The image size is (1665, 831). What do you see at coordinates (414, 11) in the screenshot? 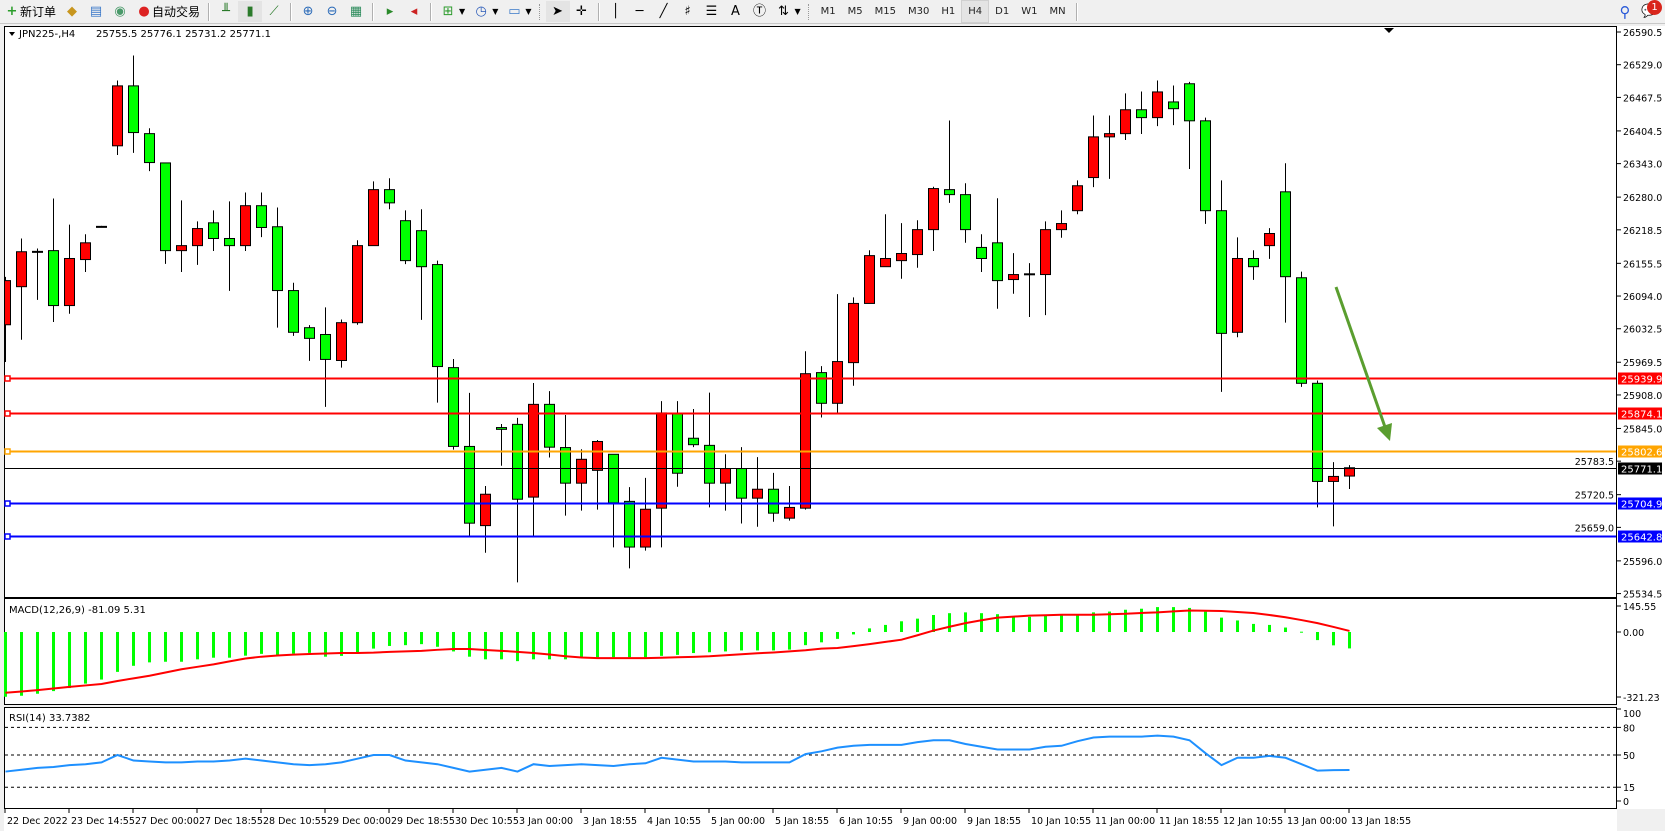
I see `chart-shift-button: ◂` at bounding box center [414, 11].